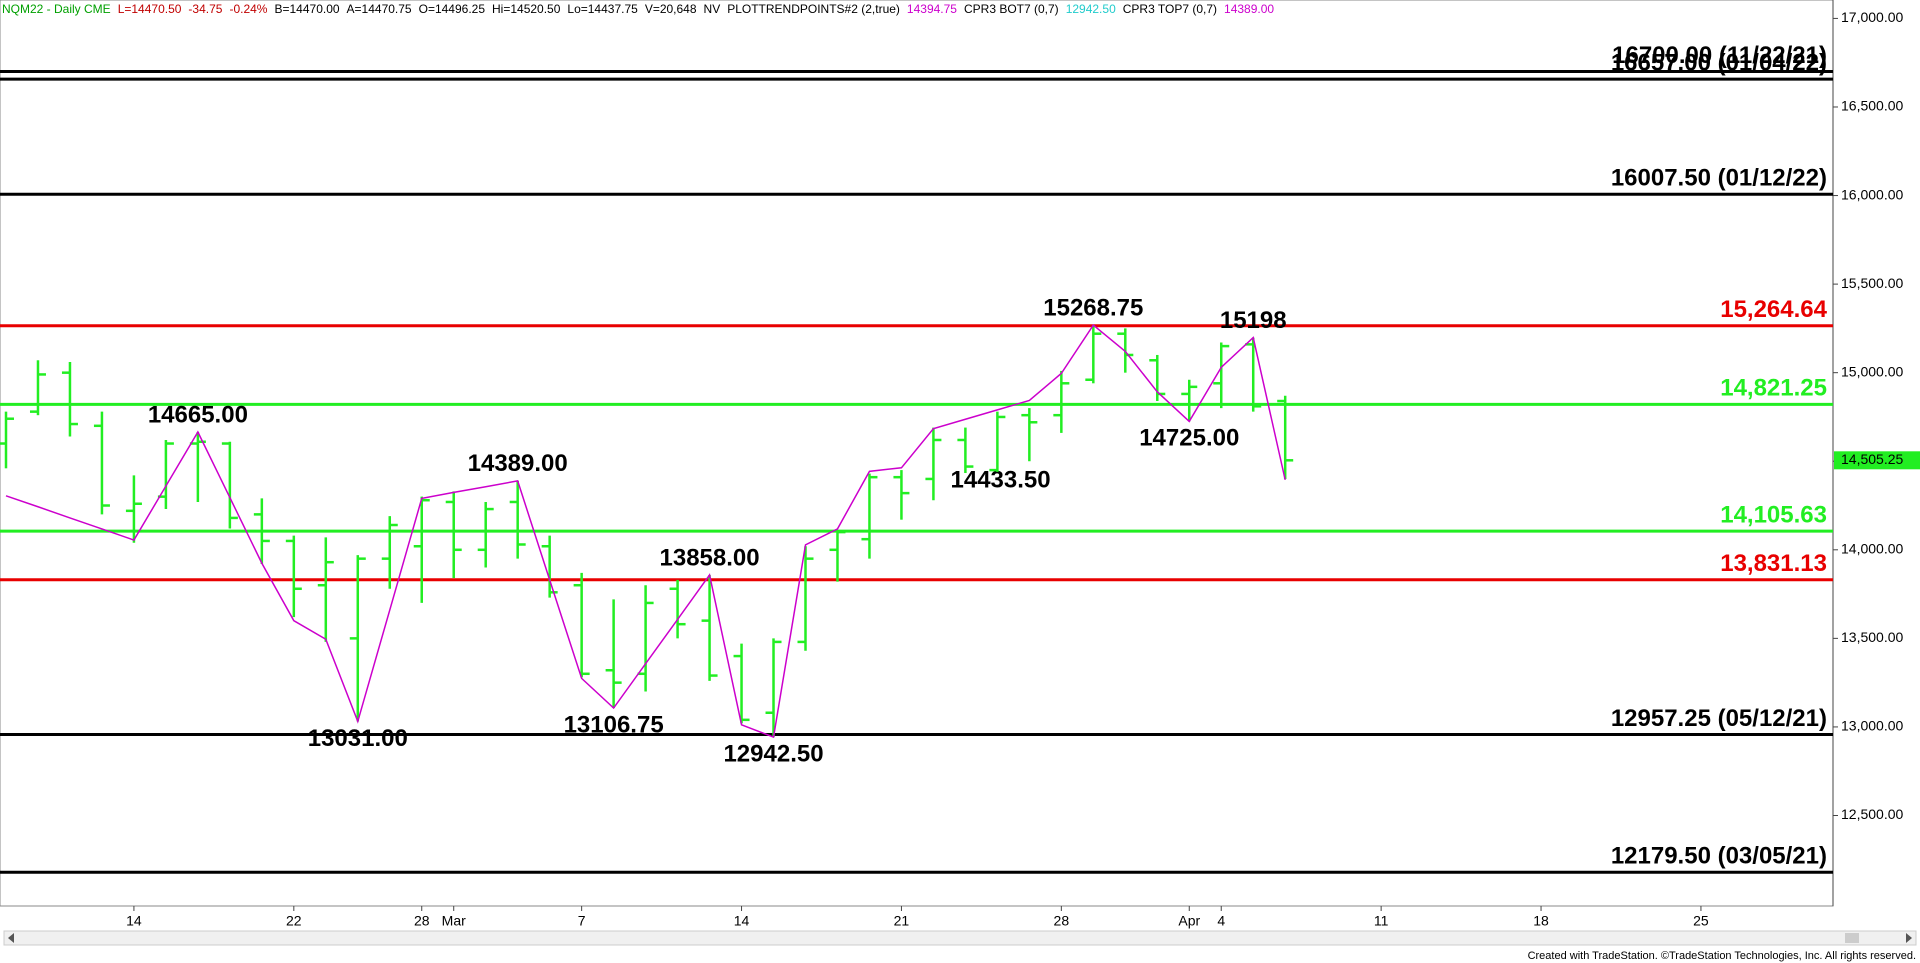  I want to click on level-label: 14,821.25, so click(1773, 388).